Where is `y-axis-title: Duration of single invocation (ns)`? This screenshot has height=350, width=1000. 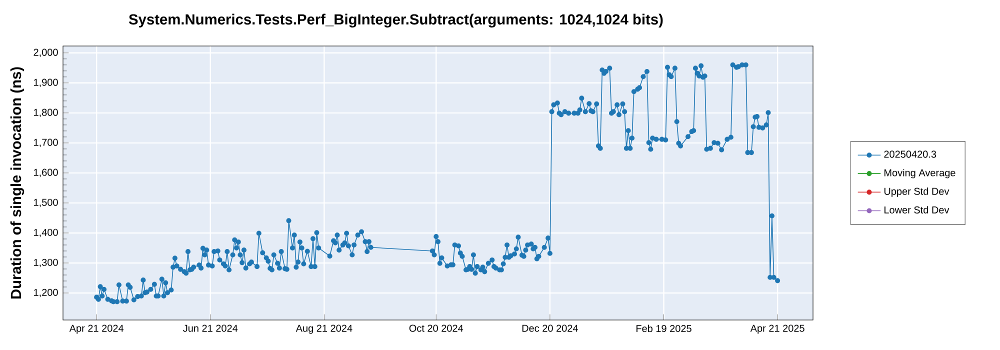
y-axis-title: Duration of single invocation (ns) is located at coordinates (17, 183).